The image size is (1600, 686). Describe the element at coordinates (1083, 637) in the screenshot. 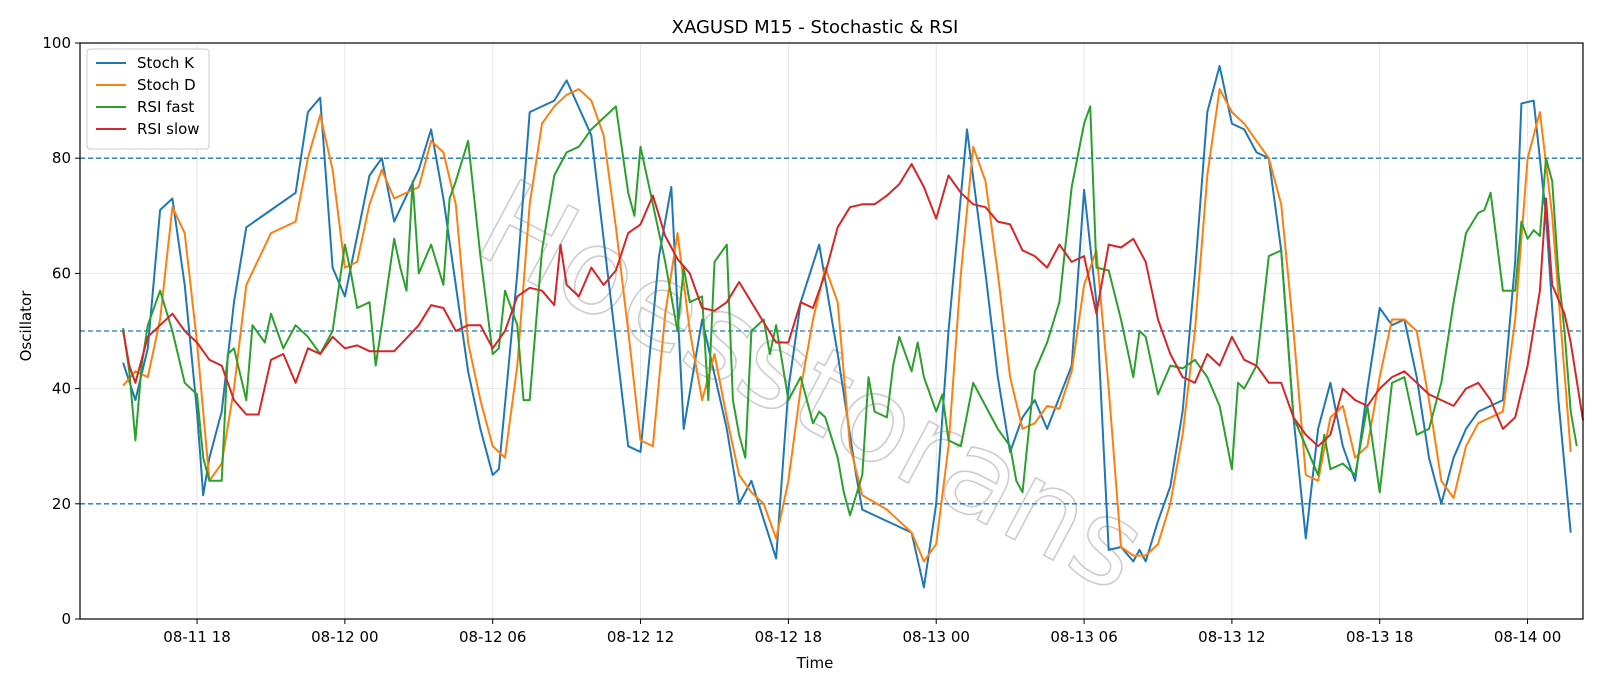

I see `x-tick-label: 08-13 06` at that location.